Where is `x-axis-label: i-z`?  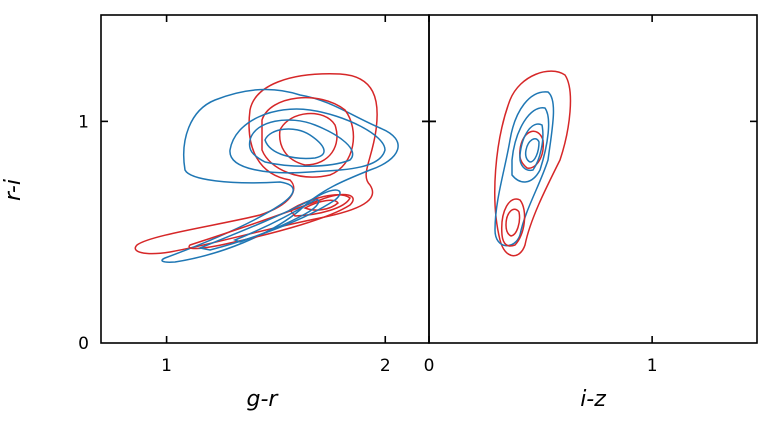
x-axis-label: i-z is located at coordinates (593, 399).